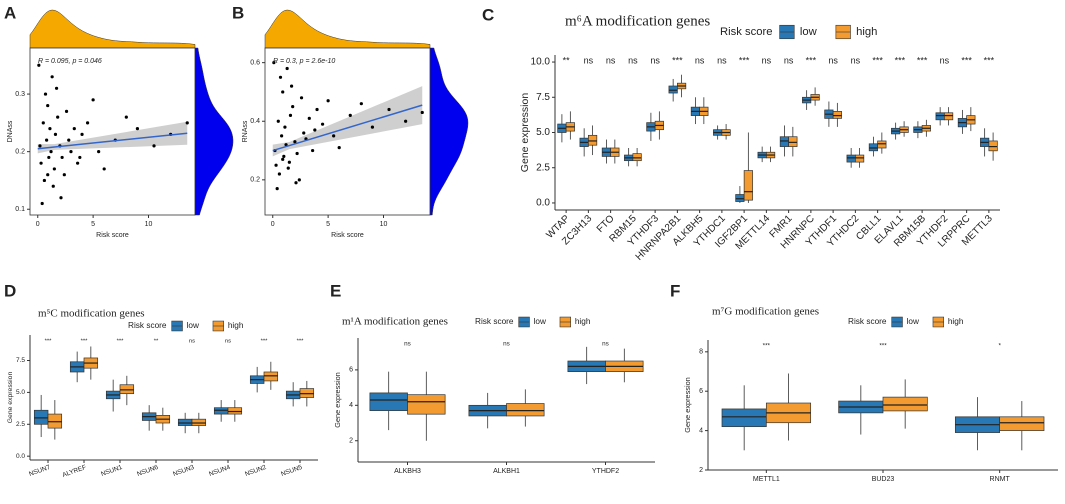 The width and height of the screenshot is (1065, 504). Describe the element at coordinates (10, 131) in the screenshot. I see `y-axis-label: DNAss` at that location.